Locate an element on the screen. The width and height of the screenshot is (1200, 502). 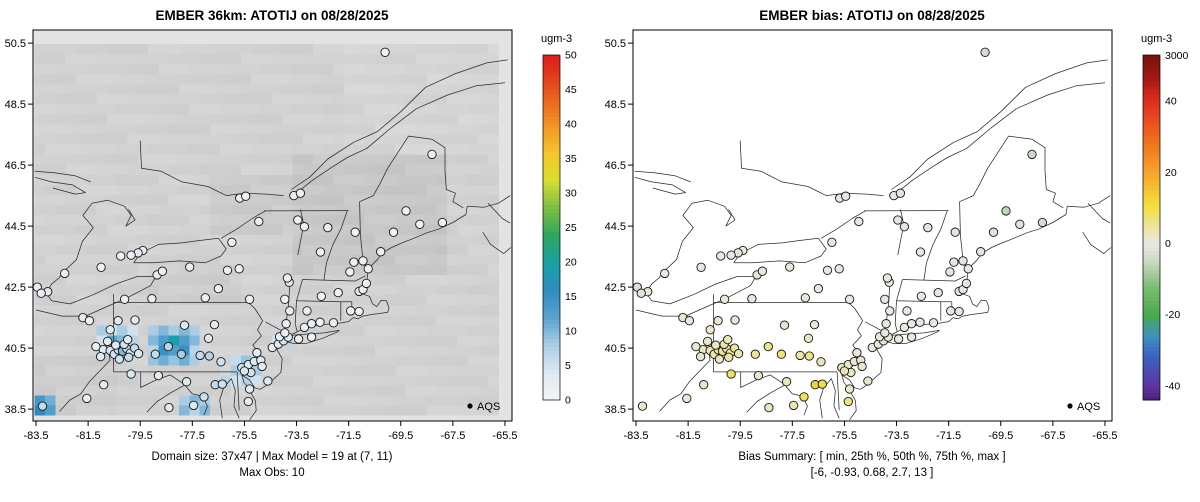
panel-model-title: EMBER 36km: ATOTIJ on 08/28/2025 is located at coordinates (272, 15).